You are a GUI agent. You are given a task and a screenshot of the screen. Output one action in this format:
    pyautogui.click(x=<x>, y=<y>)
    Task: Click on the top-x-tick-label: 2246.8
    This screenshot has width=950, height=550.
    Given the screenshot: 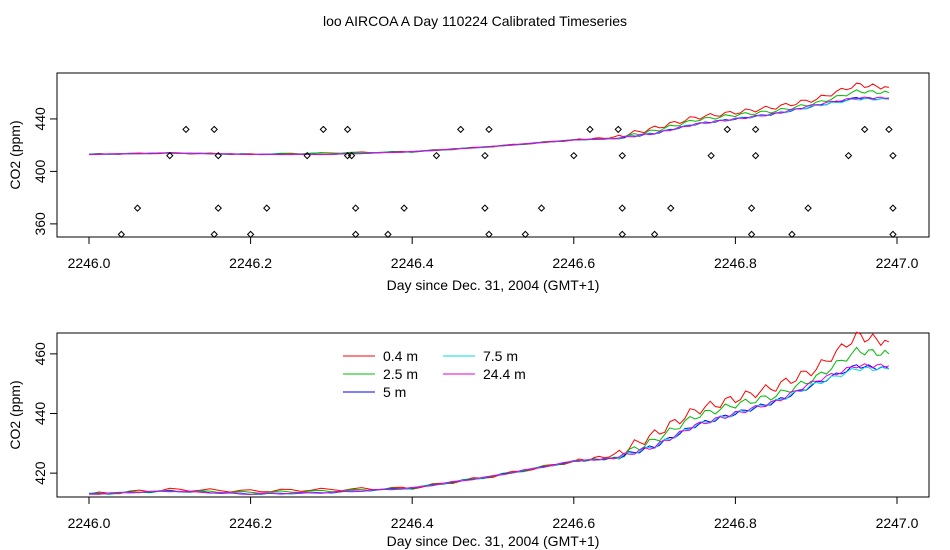 What is the action you would take?
    pyautogui.click(x=735, y=263)
    